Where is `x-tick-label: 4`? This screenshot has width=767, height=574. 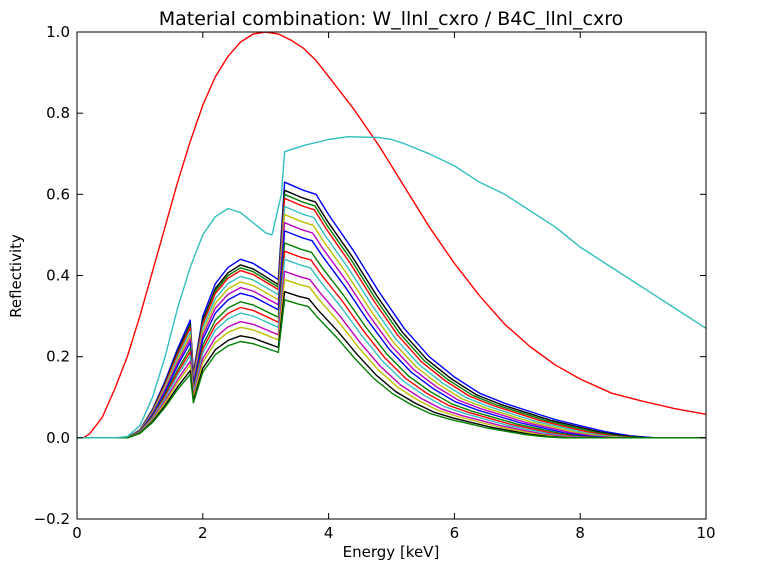
x-tick-label: 4 is located at coordinates (329, 533).